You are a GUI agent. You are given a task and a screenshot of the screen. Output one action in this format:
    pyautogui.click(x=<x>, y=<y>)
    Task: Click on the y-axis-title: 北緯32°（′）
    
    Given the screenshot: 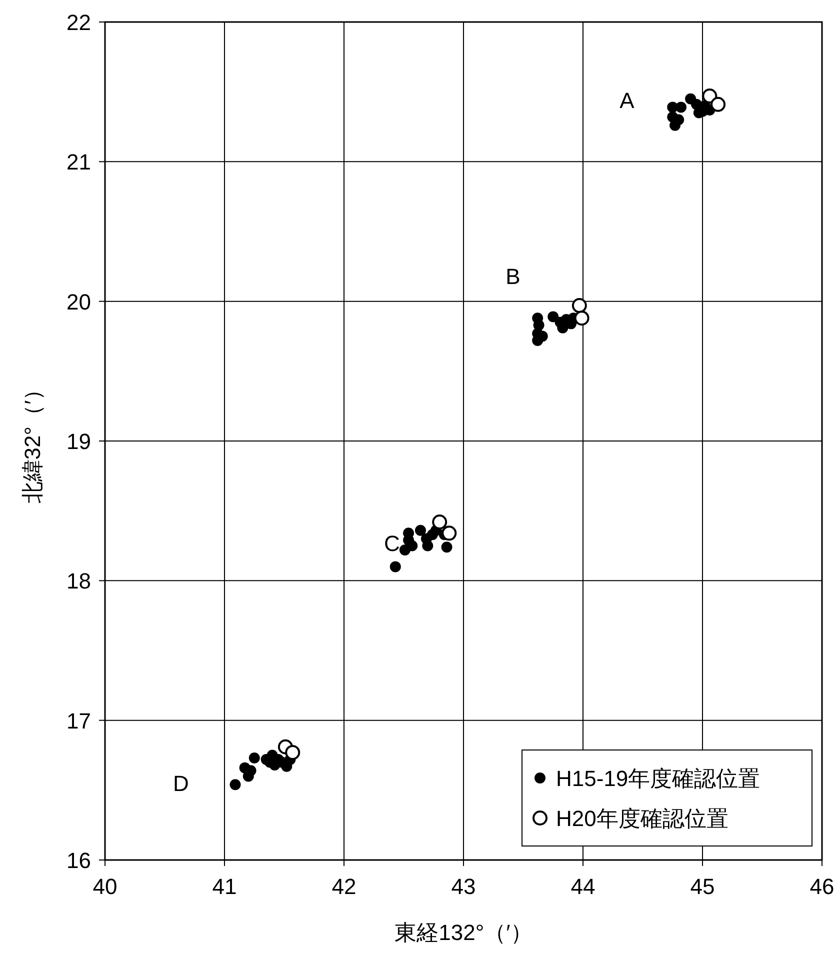 What is the action you would take?
    pyautogui.click(x=32, y=441)
    